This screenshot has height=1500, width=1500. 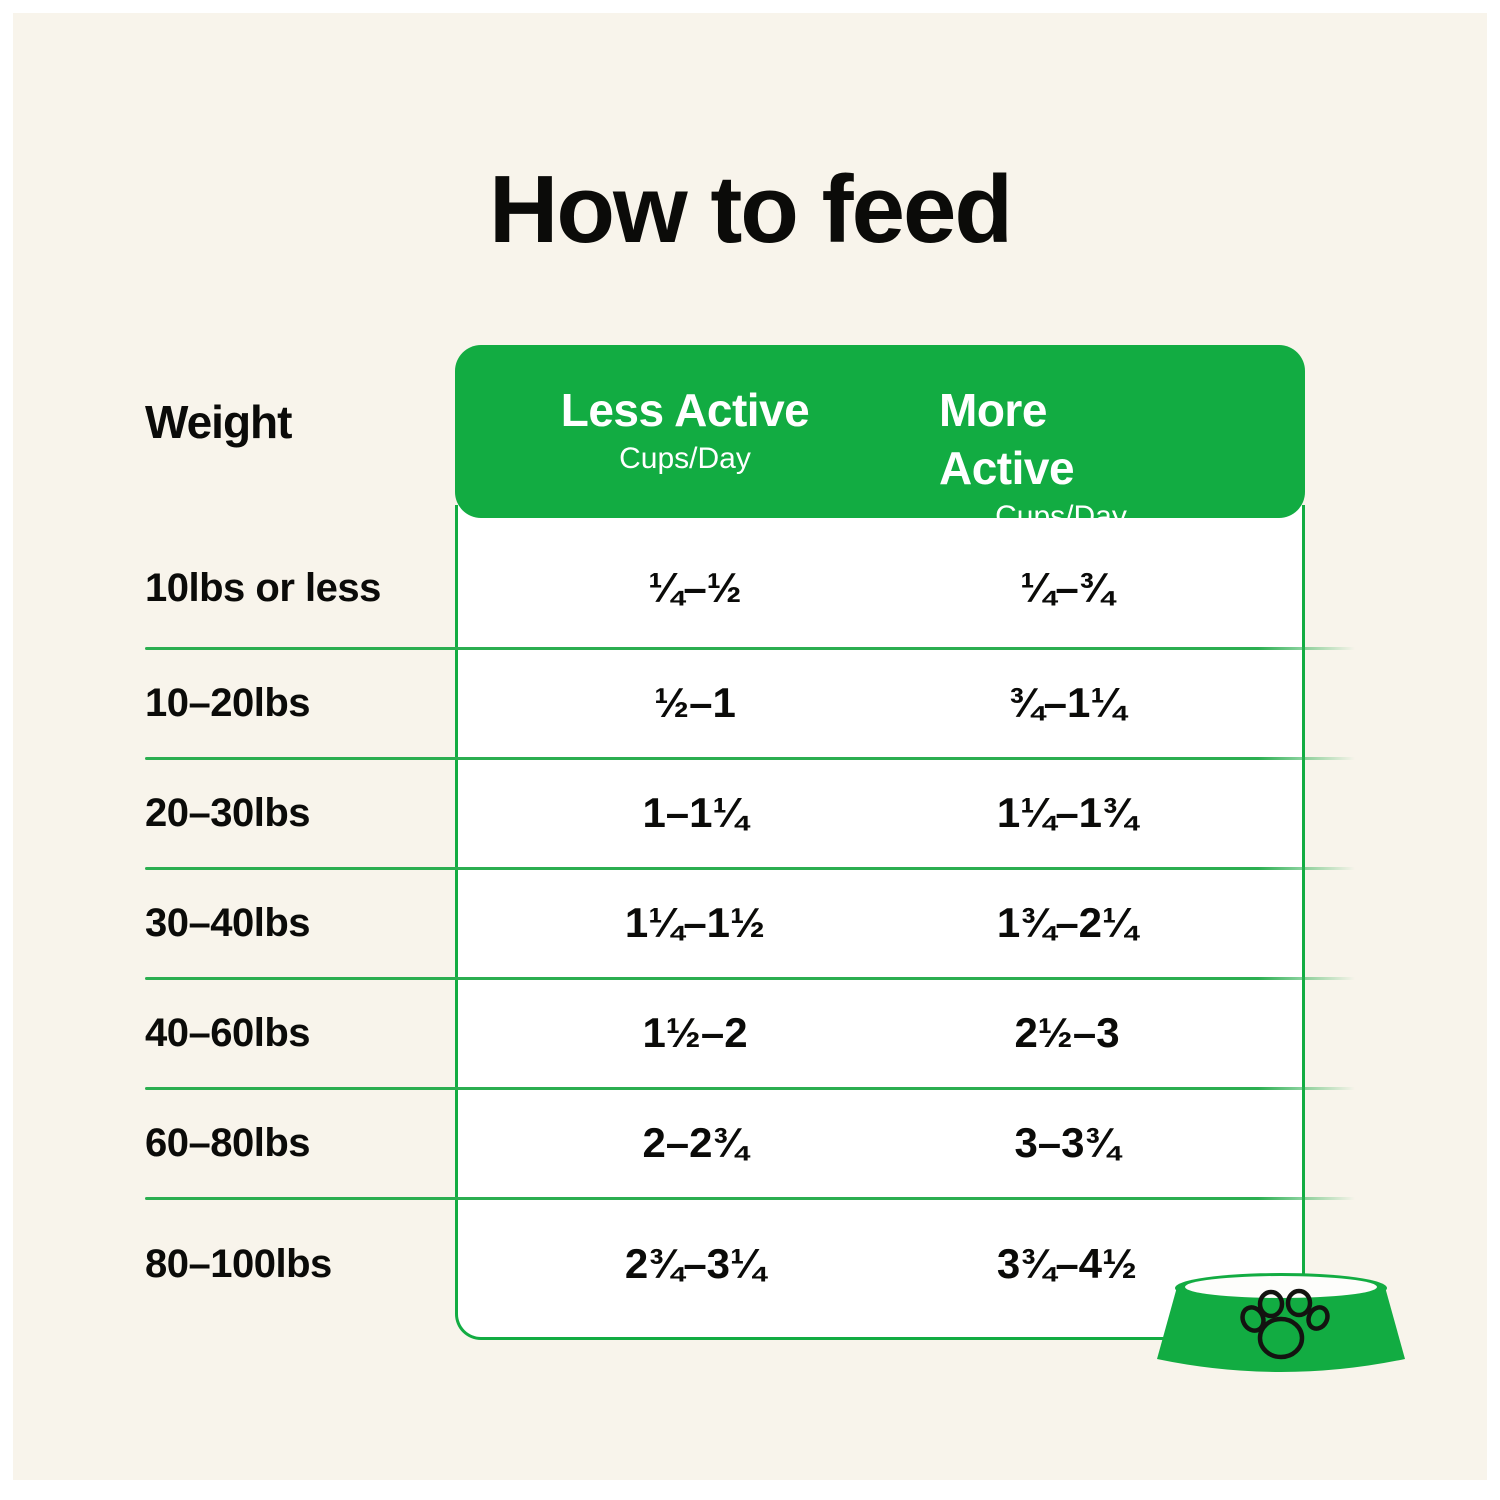 What do you see at coordinates (750, 704) in the screenshot?
I see `table-row: 10–20lbs ½–1 ¾–1¼` at bounding box center [750, 704].